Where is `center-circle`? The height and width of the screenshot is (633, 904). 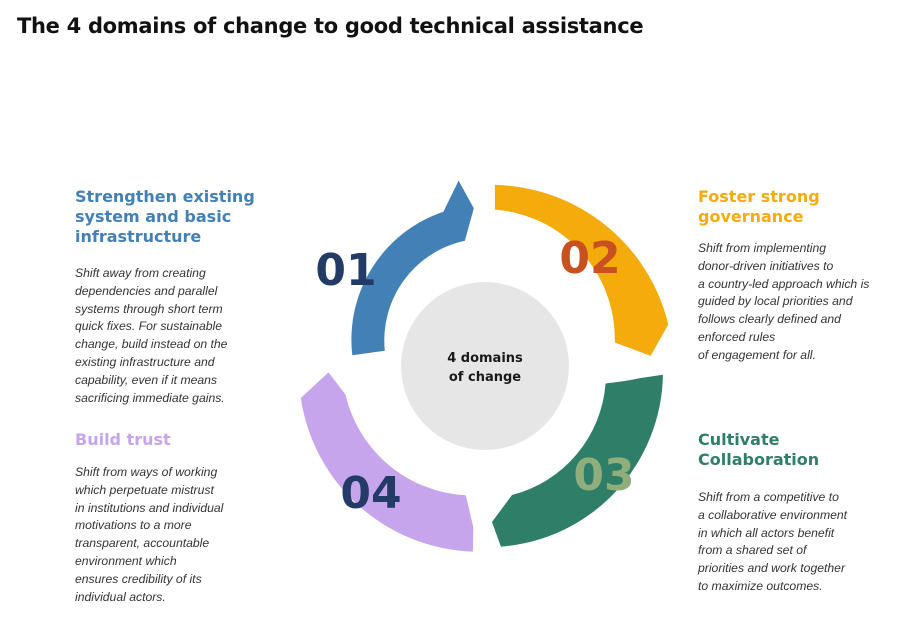 center-circle is located at coordinates (485, 366).